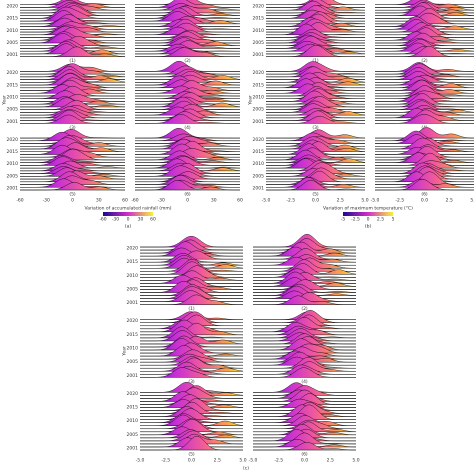 Image resolution: width=474 pixels, height=474 pixels. I want to click on legend-tick-label: 30, so click(141, 220).